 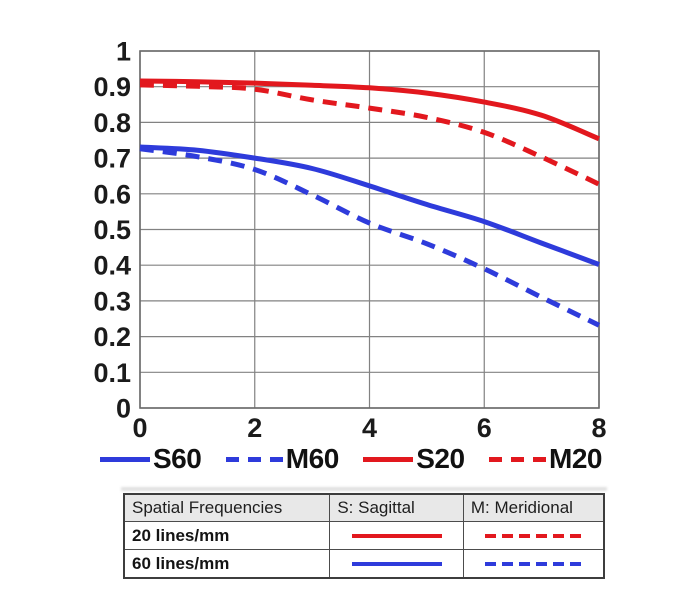 I want to click on legend-item-s20: S20, so click(x=414, y=459).